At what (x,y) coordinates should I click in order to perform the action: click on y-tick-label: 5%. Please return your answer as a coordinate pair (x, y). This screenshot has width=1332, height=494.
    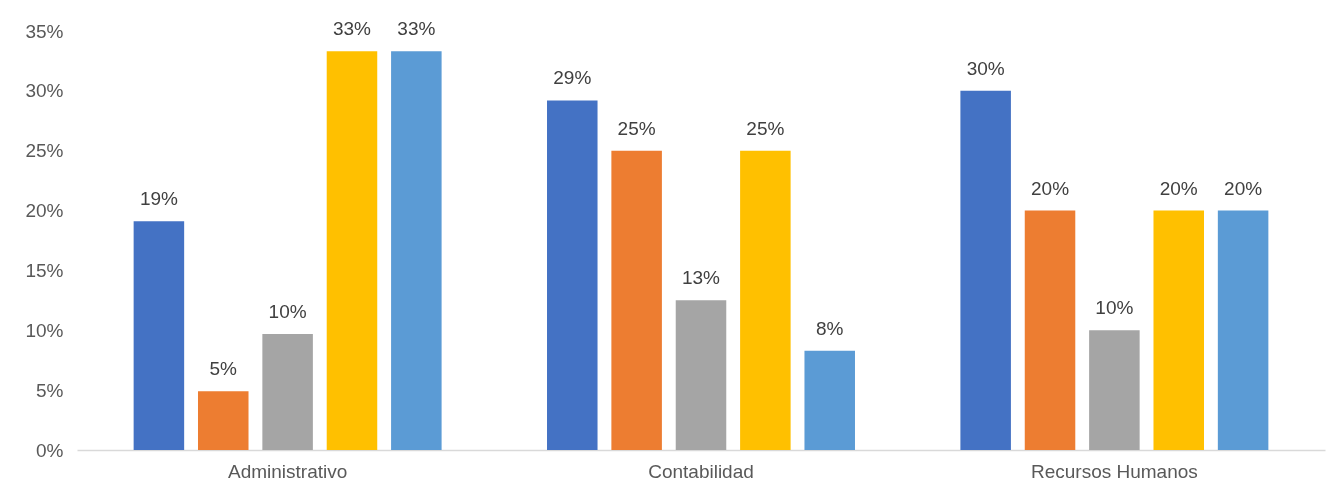
    Looking at the image, I should click on (50, 390).